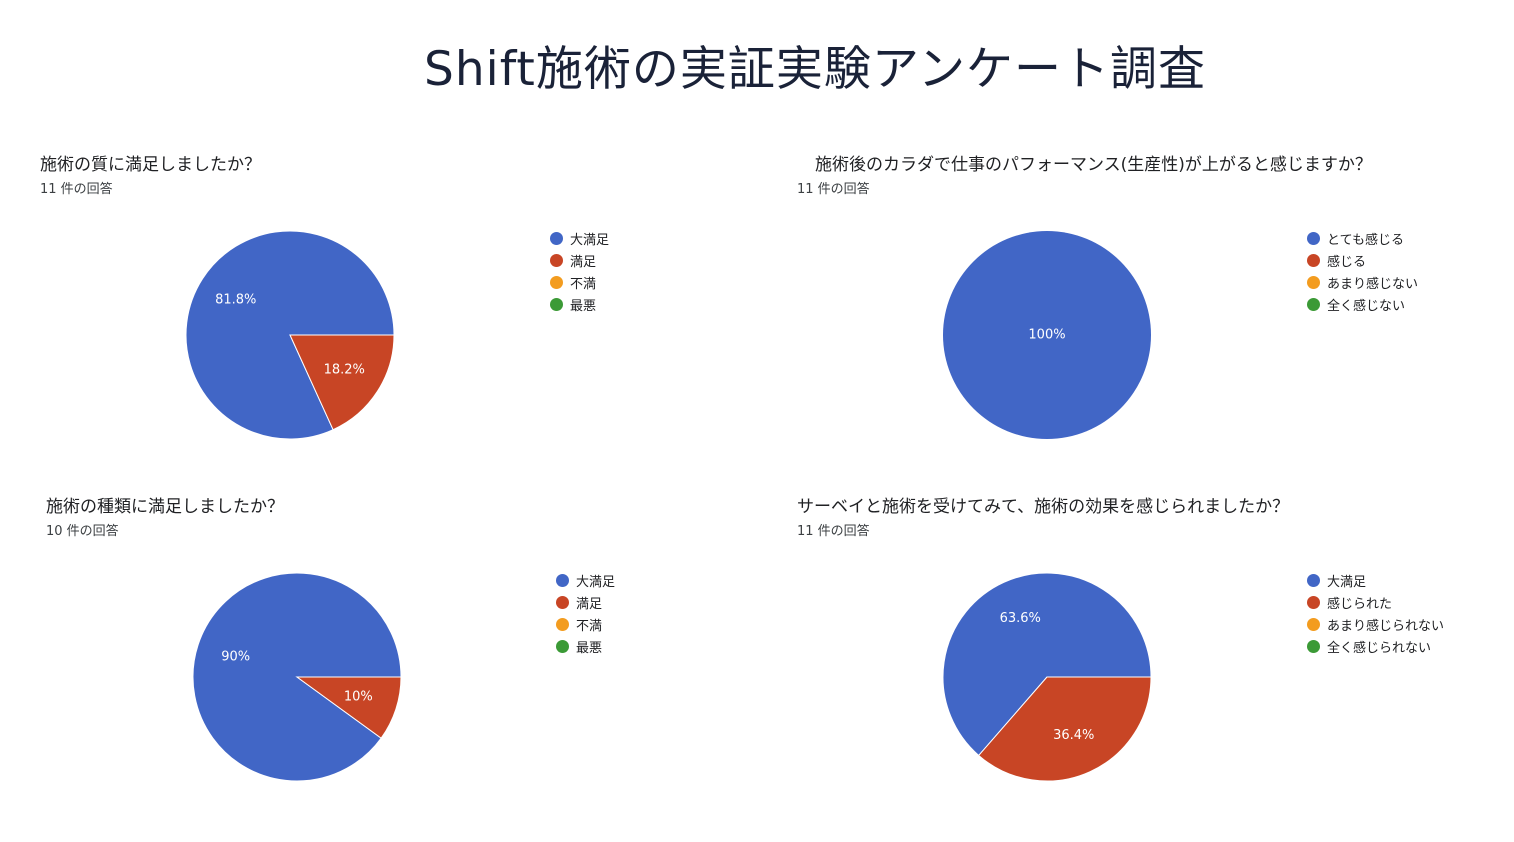 Image resolution: width=1514 pixels, height=842 pixels. I want to click on pie-chart: 90% 10%, so click(297, 677).